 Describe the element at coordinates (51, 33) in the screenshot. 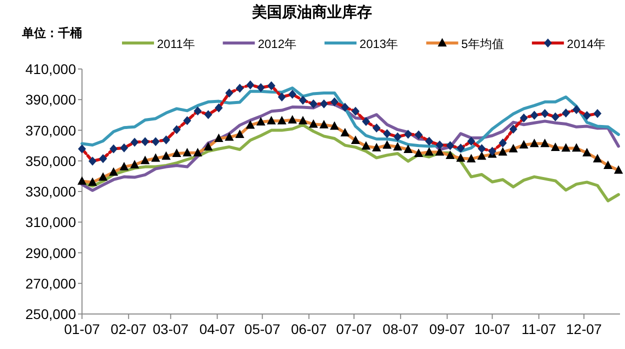

I see `chart-subtitle: 单位：千桶` at that location.